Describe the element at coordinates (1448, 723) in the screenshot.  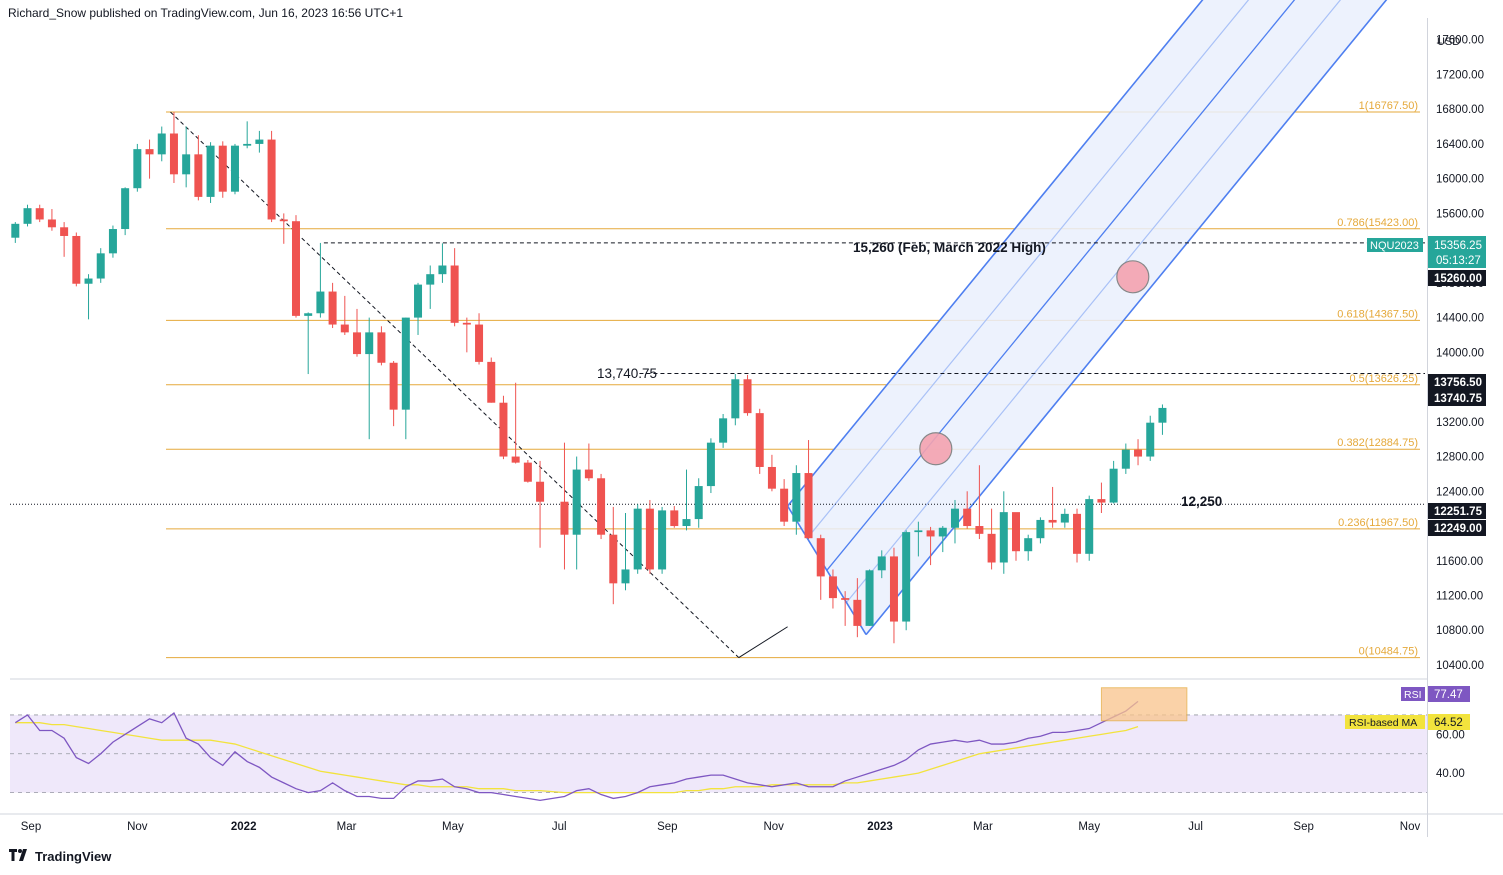
I see `svg-text: 64.52` at that location.